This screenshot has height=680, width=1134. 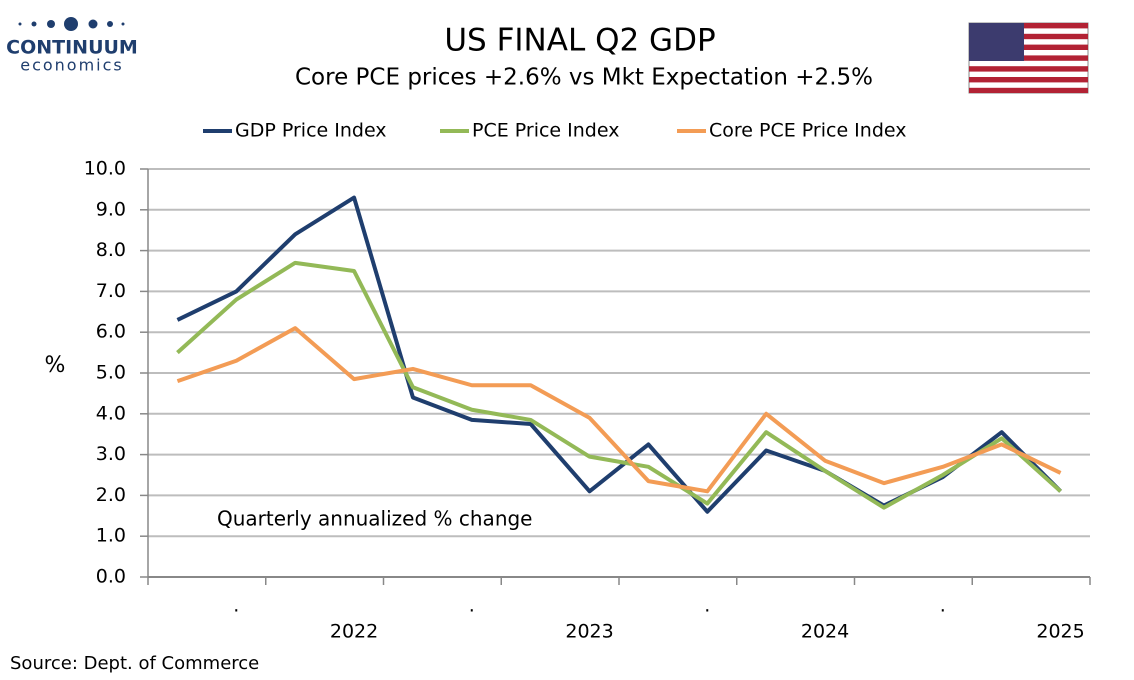 I want to click on x-tick-label: 2025, so click(x=1060, y=632).